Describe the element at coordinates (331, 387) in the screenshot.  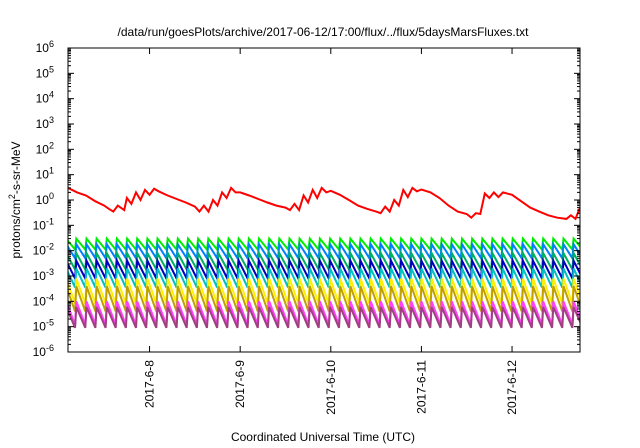
I see `x-tick-label: 2017-6-10` at that location.